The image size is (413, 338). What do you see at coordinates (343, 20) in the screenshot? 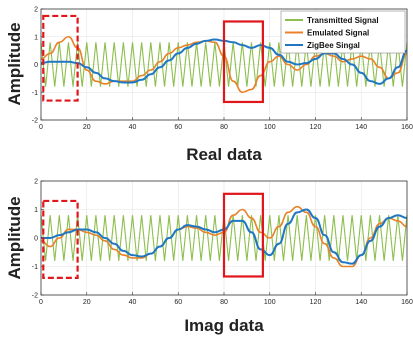
I see `legend-entry: Transmitted Signal` at bounding box center [343, 20].